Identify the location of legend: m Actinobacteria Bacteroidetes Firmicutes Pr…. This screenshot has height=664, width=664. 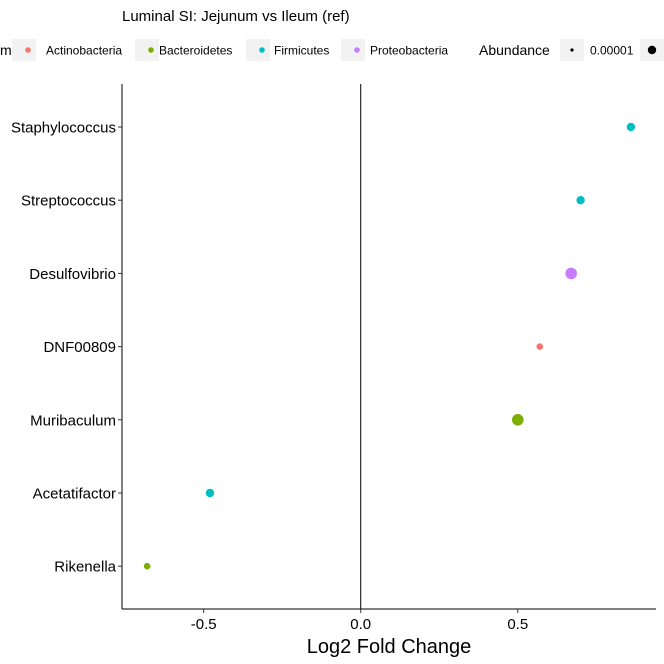
(332, 50).